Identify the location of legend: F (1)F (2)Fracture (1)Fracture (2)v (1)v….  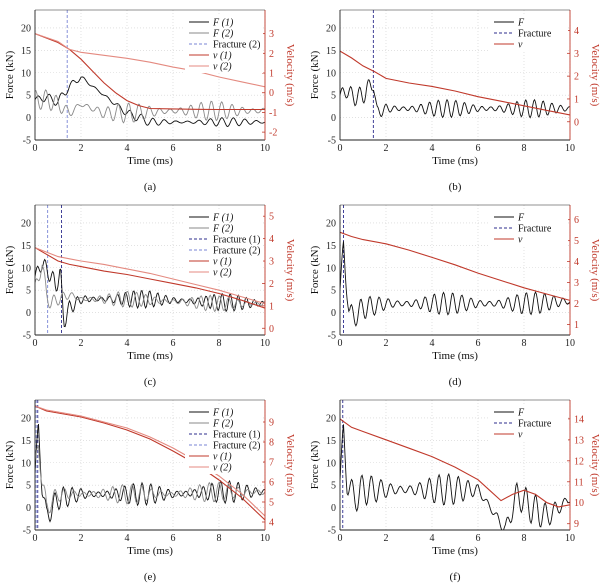
(224, 244).